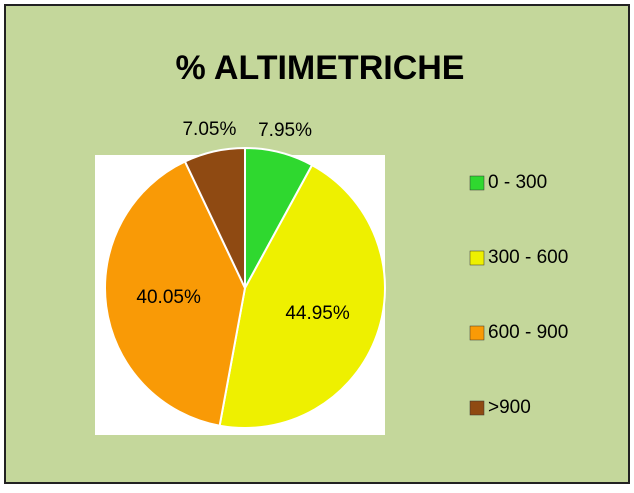  I want to click on chart-title: % ALTIMETRICHE, so click(320, 68).